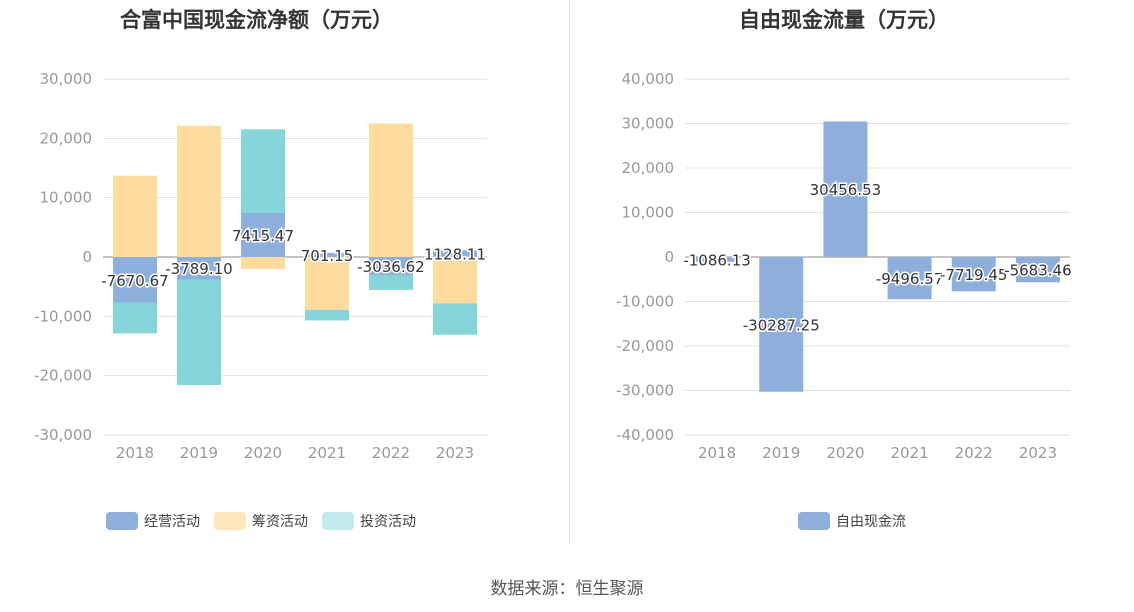 This screenshot has width=1134, height=612. I want to click on right-x-tick-label: 2019, so click(781, 453).